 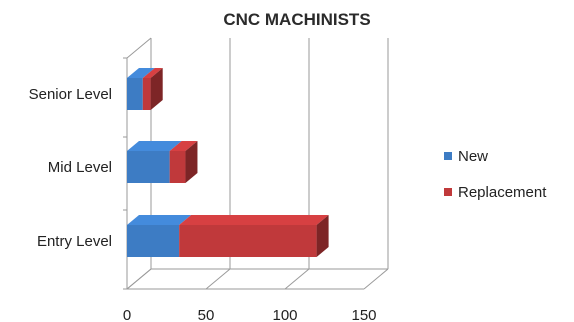 I want to click on legend: New Replacement, so click(x=495, y=174).